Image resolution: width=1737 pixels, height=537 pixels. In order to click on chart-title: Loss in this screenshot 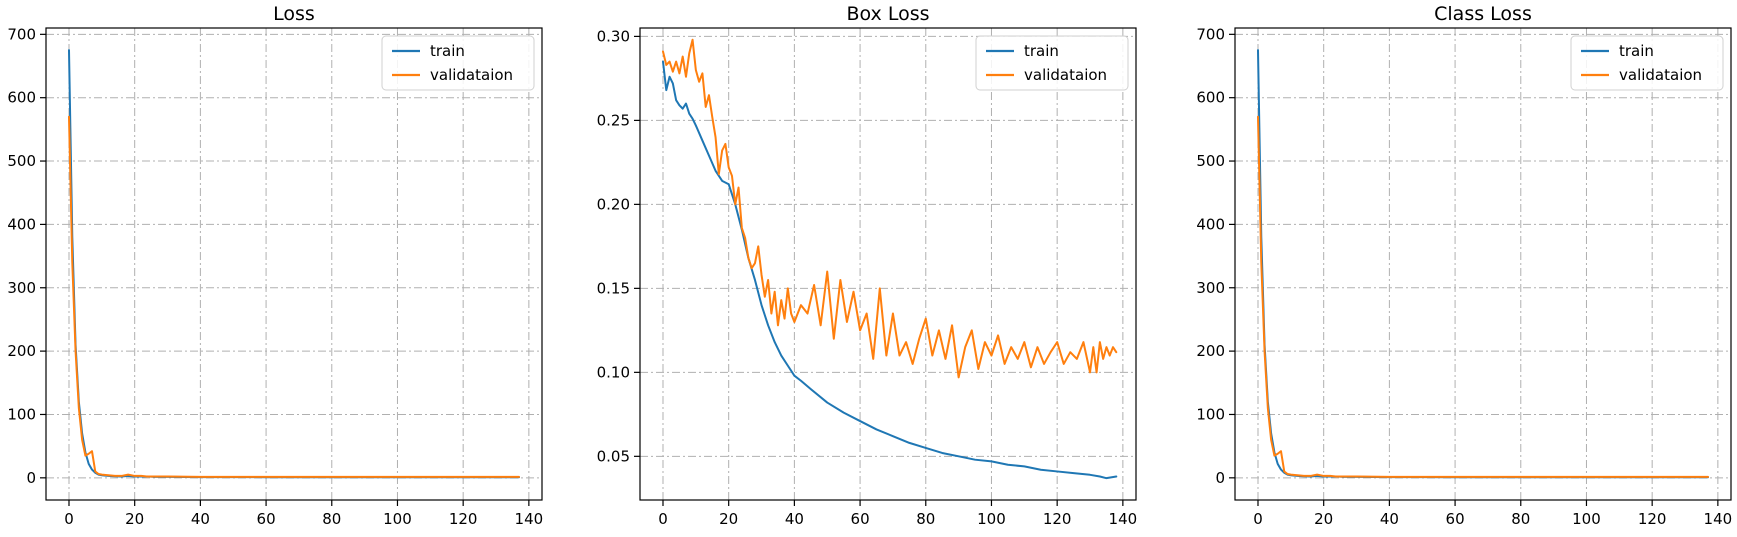, I will do `click(294, 14)`.